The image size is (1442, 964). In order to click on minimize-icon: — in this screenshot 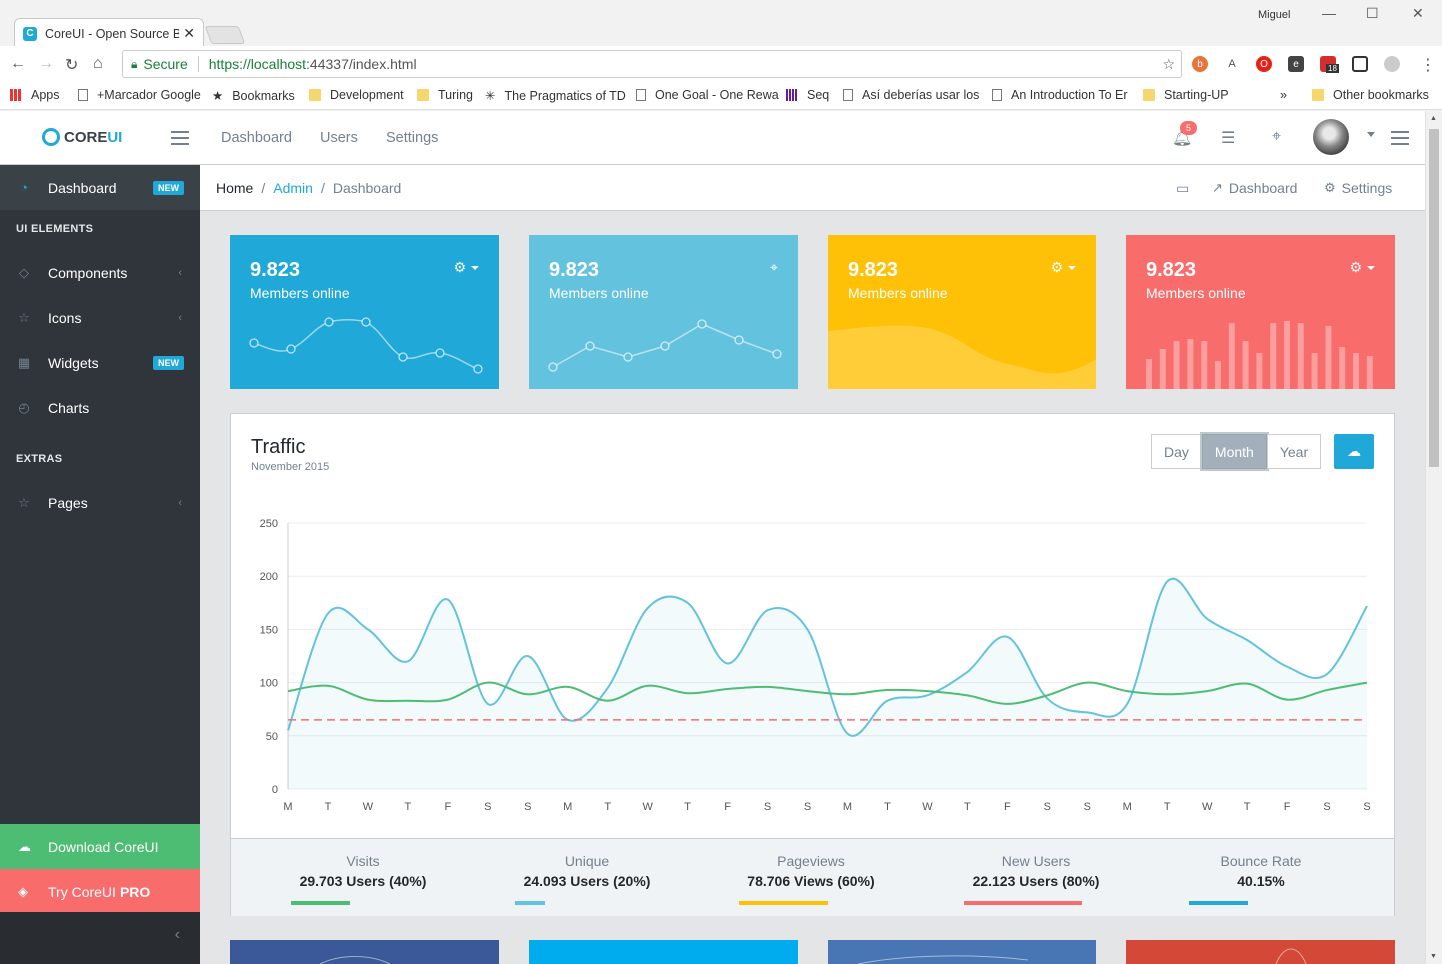, I will do `click(1329, 13)`.